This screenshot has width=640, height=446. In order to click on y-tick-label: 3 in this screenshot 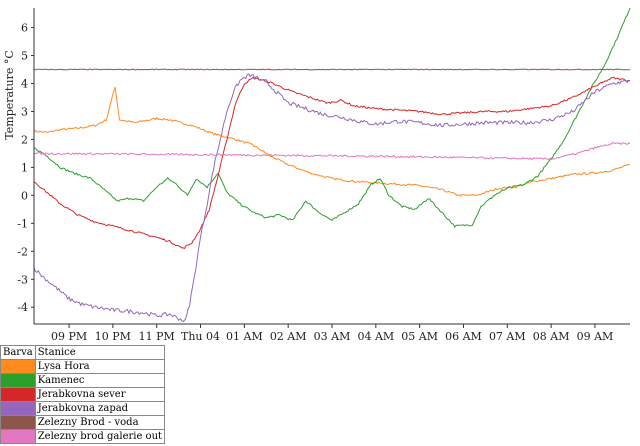, I will do `click(24, 111)`.